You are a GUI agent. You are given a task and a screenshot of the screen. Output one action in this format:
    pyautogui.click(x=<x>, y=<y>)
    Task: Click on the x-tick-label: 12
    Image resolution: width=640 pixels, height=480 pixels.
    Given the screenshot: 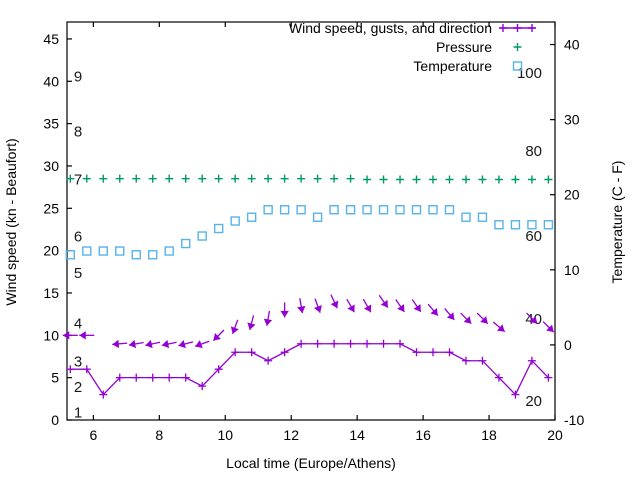 What is the action you would take?
    pyautogui.click(x=291, y=435)
    